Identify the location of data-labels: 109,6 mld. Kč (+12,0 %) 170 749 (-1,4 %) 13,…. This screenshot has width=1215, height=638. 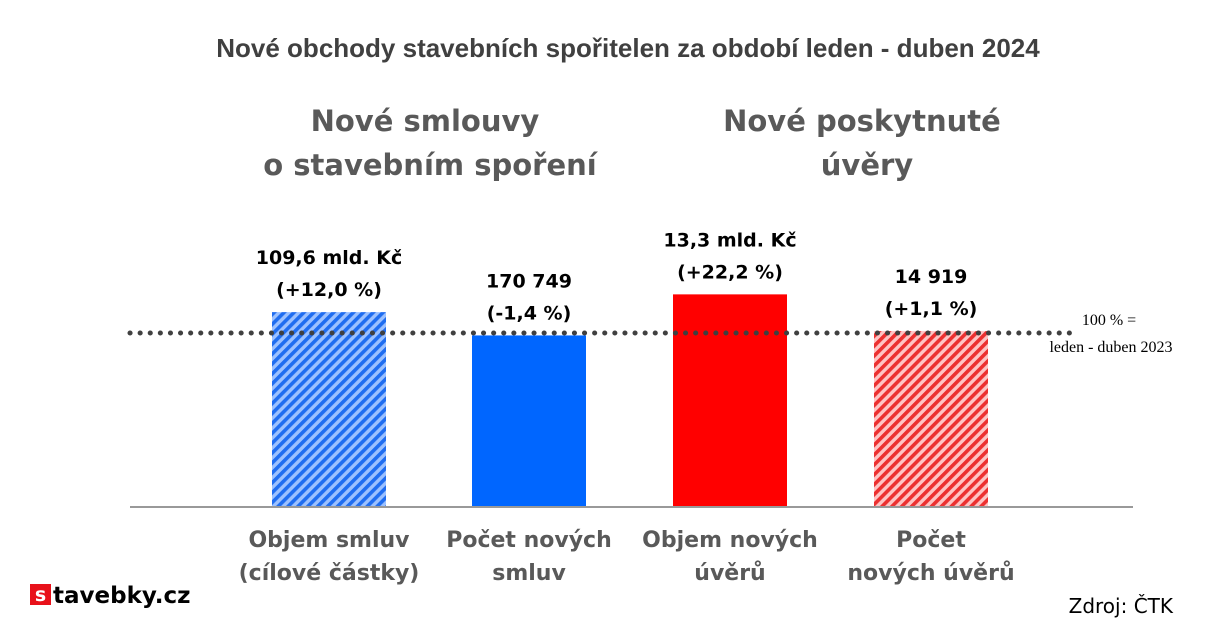
(617, 276).